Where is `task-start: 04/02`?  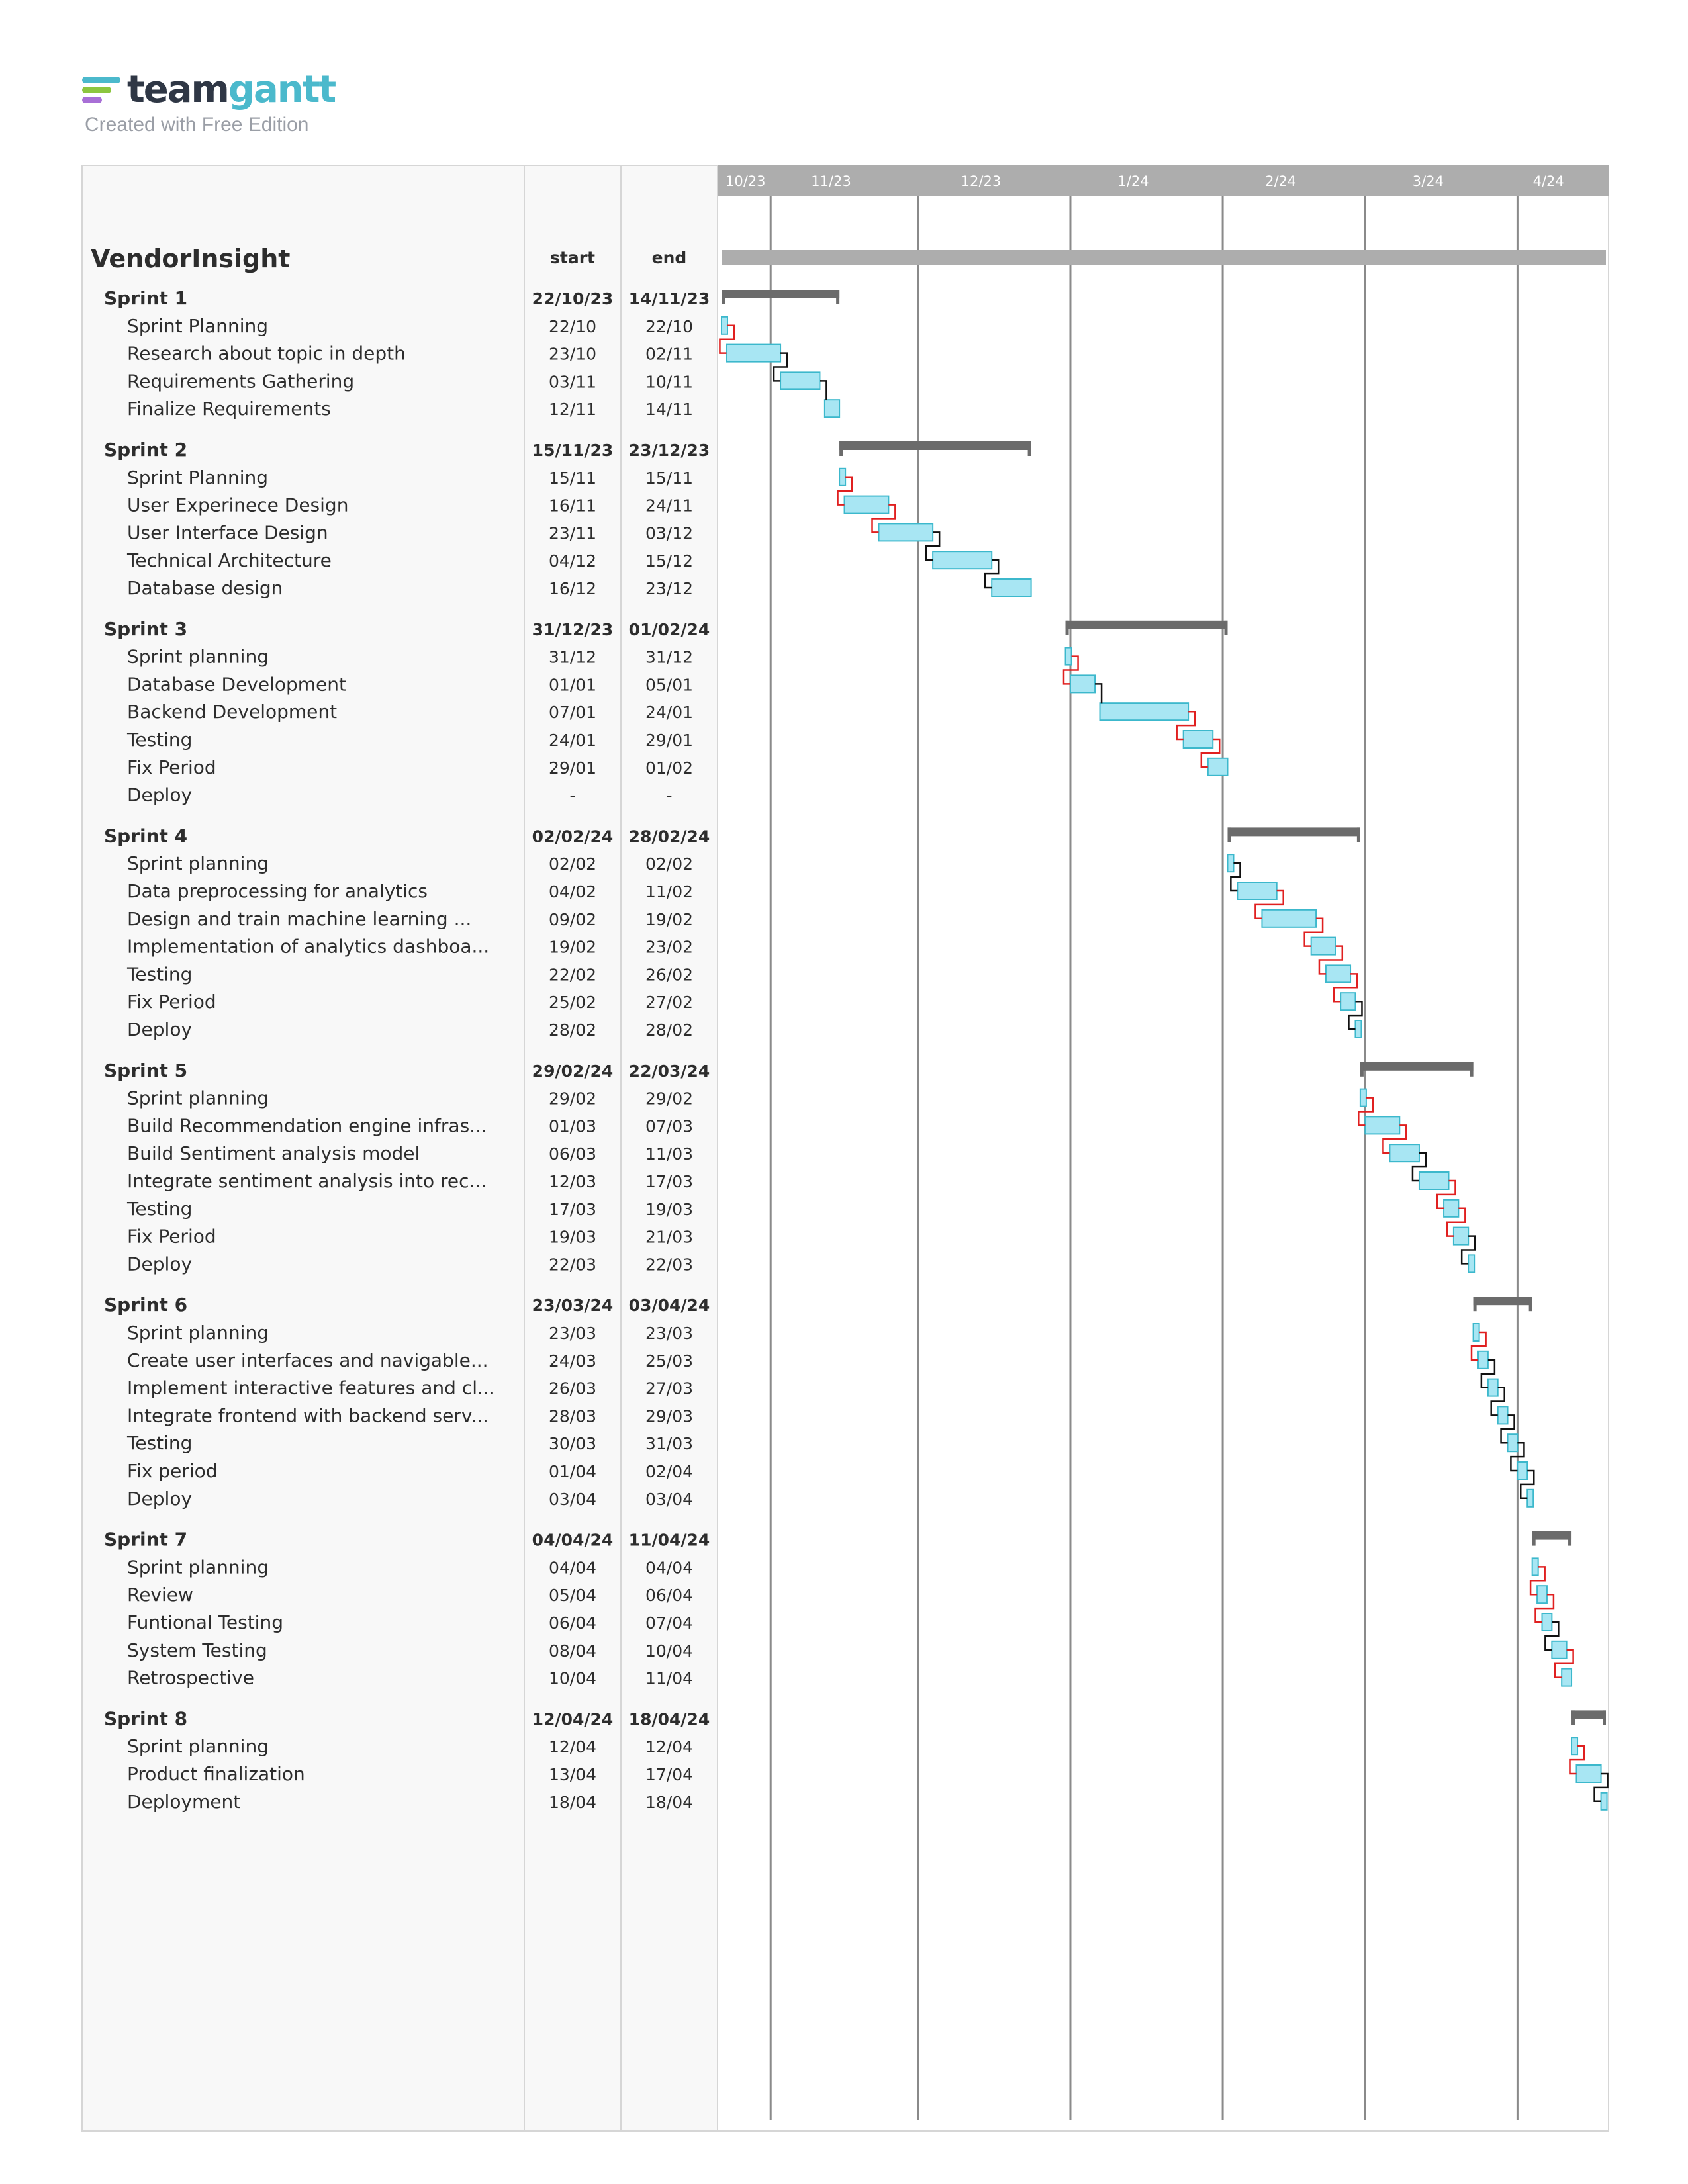 task-start: 04/02 is located at coordinates (572, 892).